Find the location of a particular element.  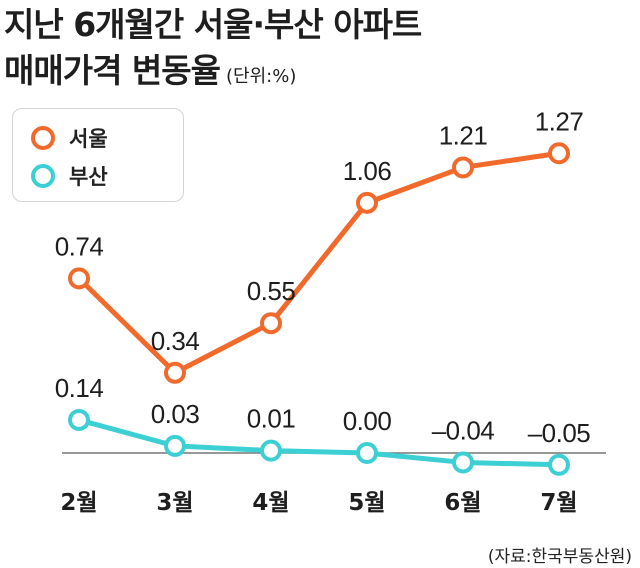

data-label-busan-1: 0.14 is located at coordinates (79, 388).